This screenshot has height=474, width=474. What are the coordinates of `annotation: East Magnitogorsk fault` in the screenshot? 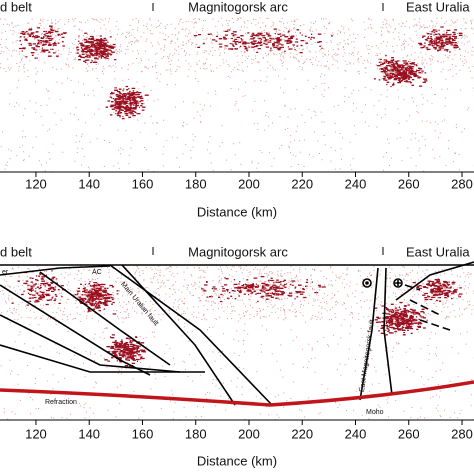 It's located at (367, 355).